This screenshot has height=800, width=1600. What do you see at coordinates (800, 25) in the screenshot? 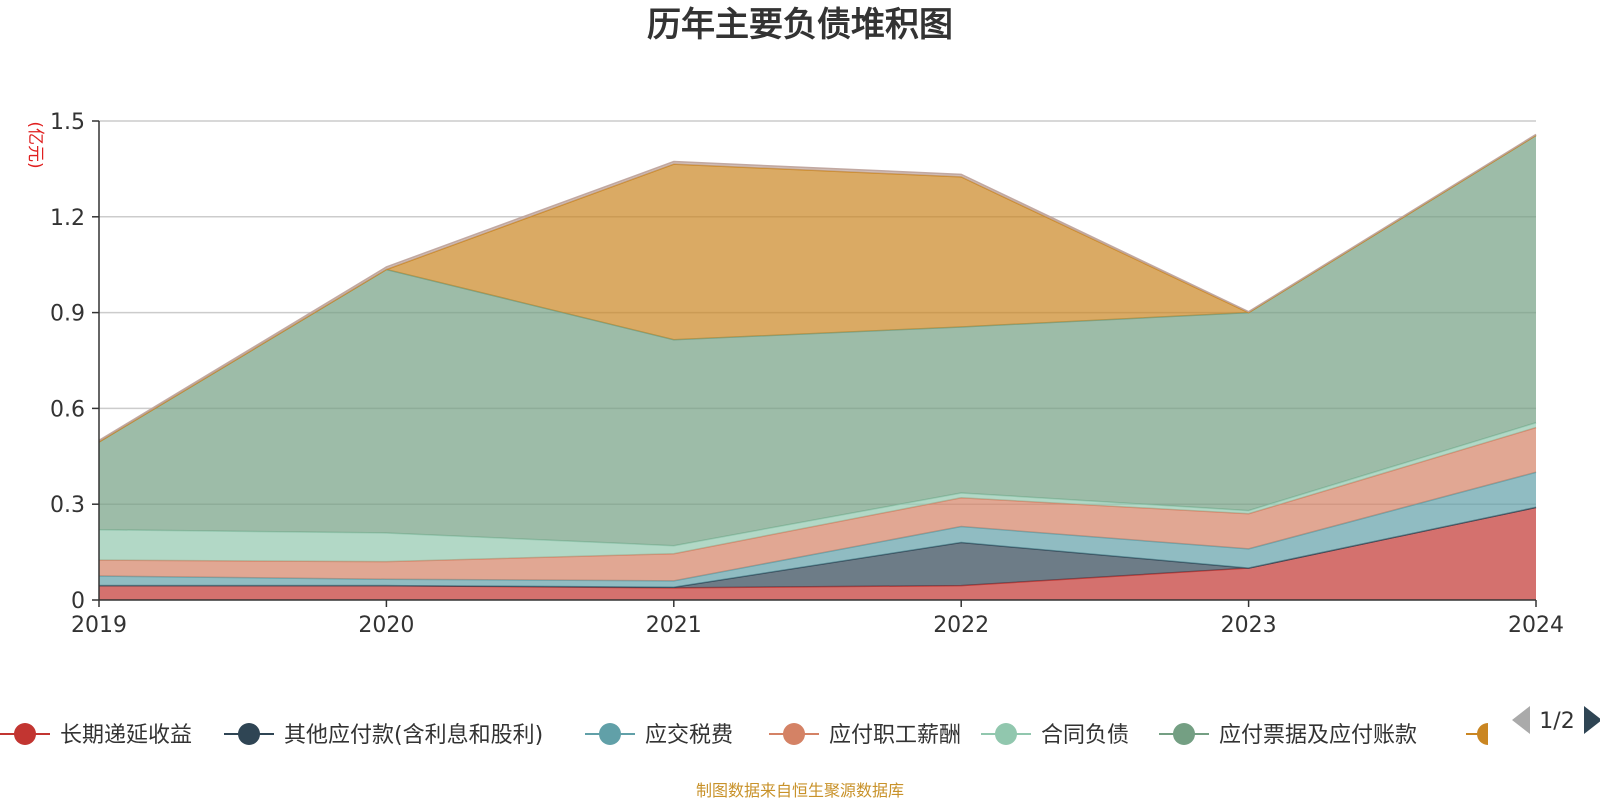
I see `chart-title: 历年主要负债堆积图` at bounding box center [800, 25].